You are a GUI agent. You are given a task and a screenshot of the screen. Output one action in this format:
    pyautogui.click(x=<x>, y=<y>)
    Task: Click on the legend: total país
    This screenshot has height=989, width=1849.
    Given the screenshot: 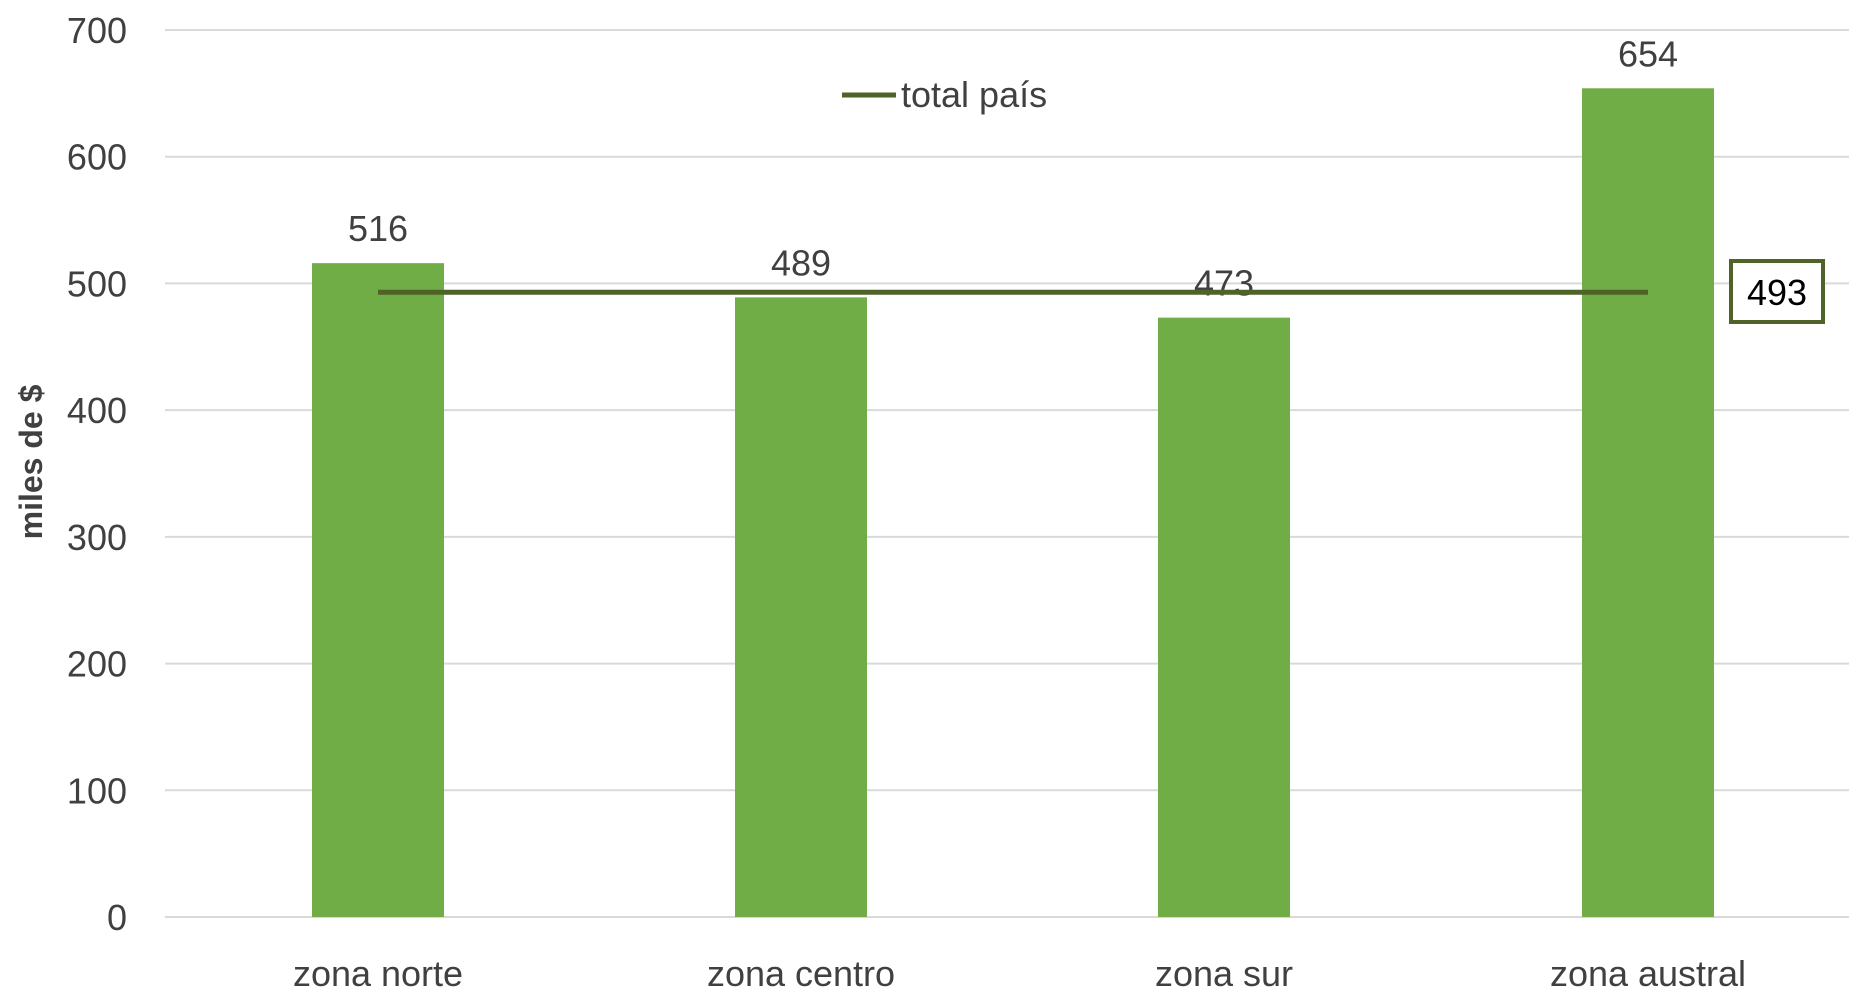 What is the action you would take?
    pyautogui.click(x=944, y=94)
    